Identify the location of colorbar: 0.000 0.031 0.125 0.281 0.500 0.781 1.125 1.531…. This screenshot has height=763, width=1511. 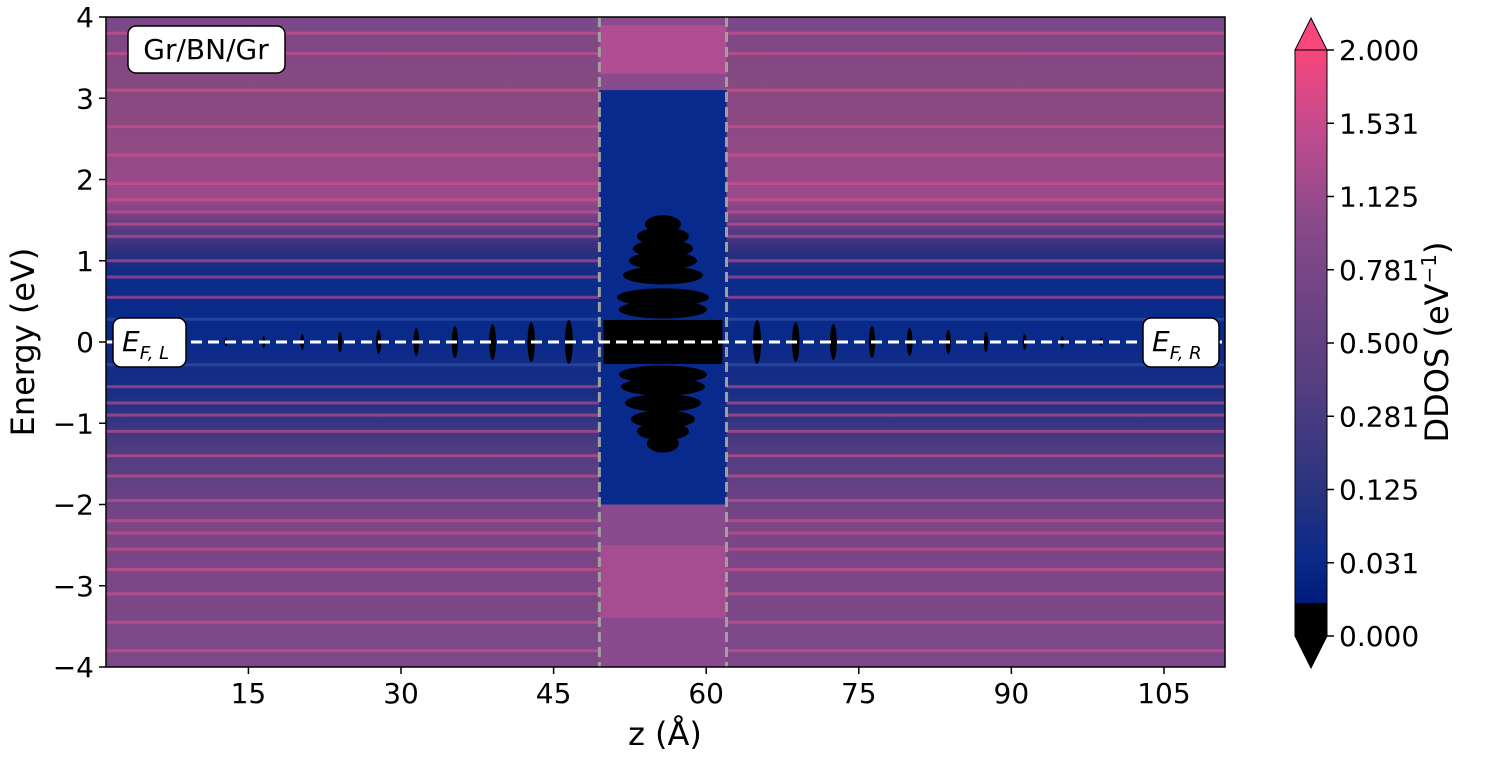
(1356, 343).